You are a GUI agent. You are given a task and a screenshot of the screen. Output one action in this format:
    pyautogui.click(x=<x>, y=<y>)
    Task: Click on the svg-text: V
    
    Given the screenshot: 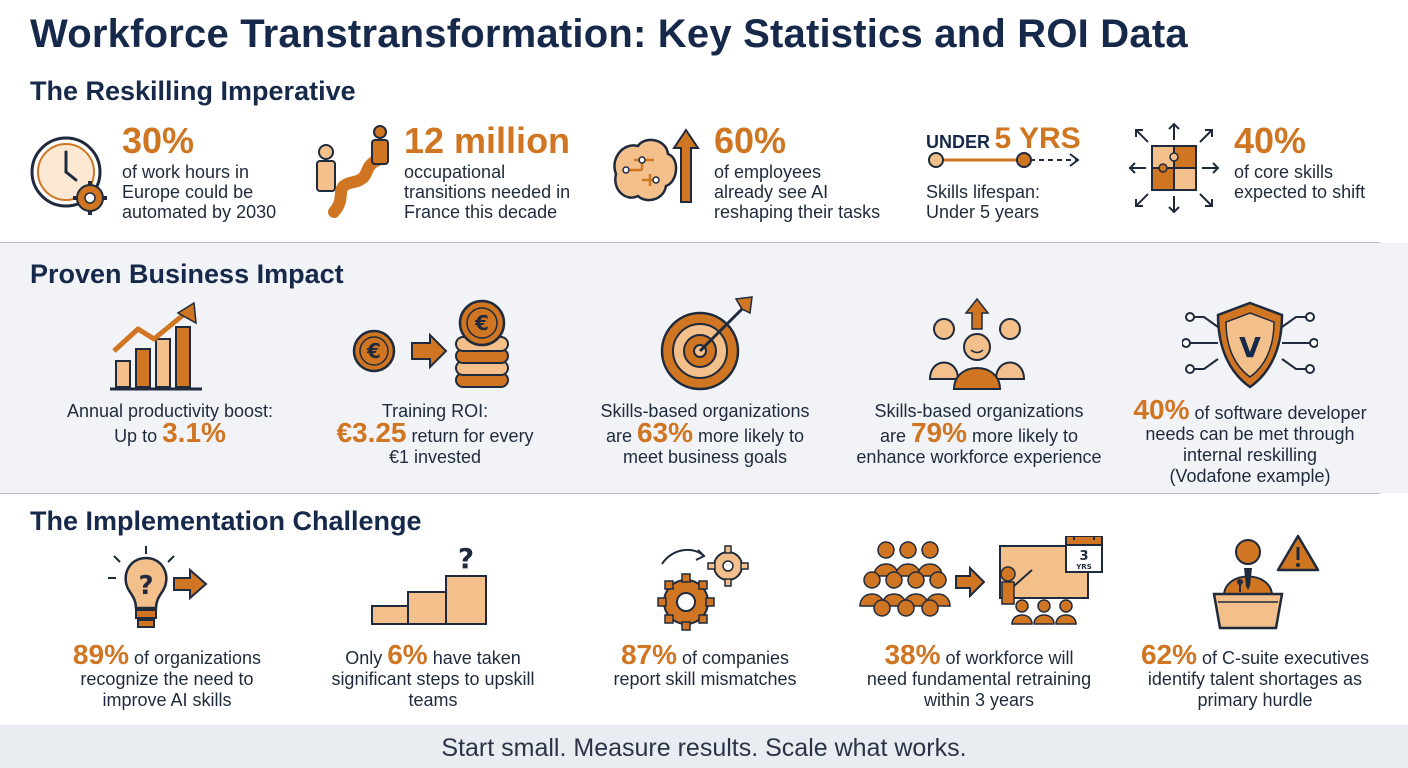 What is the action you would take?
    pyautogui.click(x=1250, y=347)
    